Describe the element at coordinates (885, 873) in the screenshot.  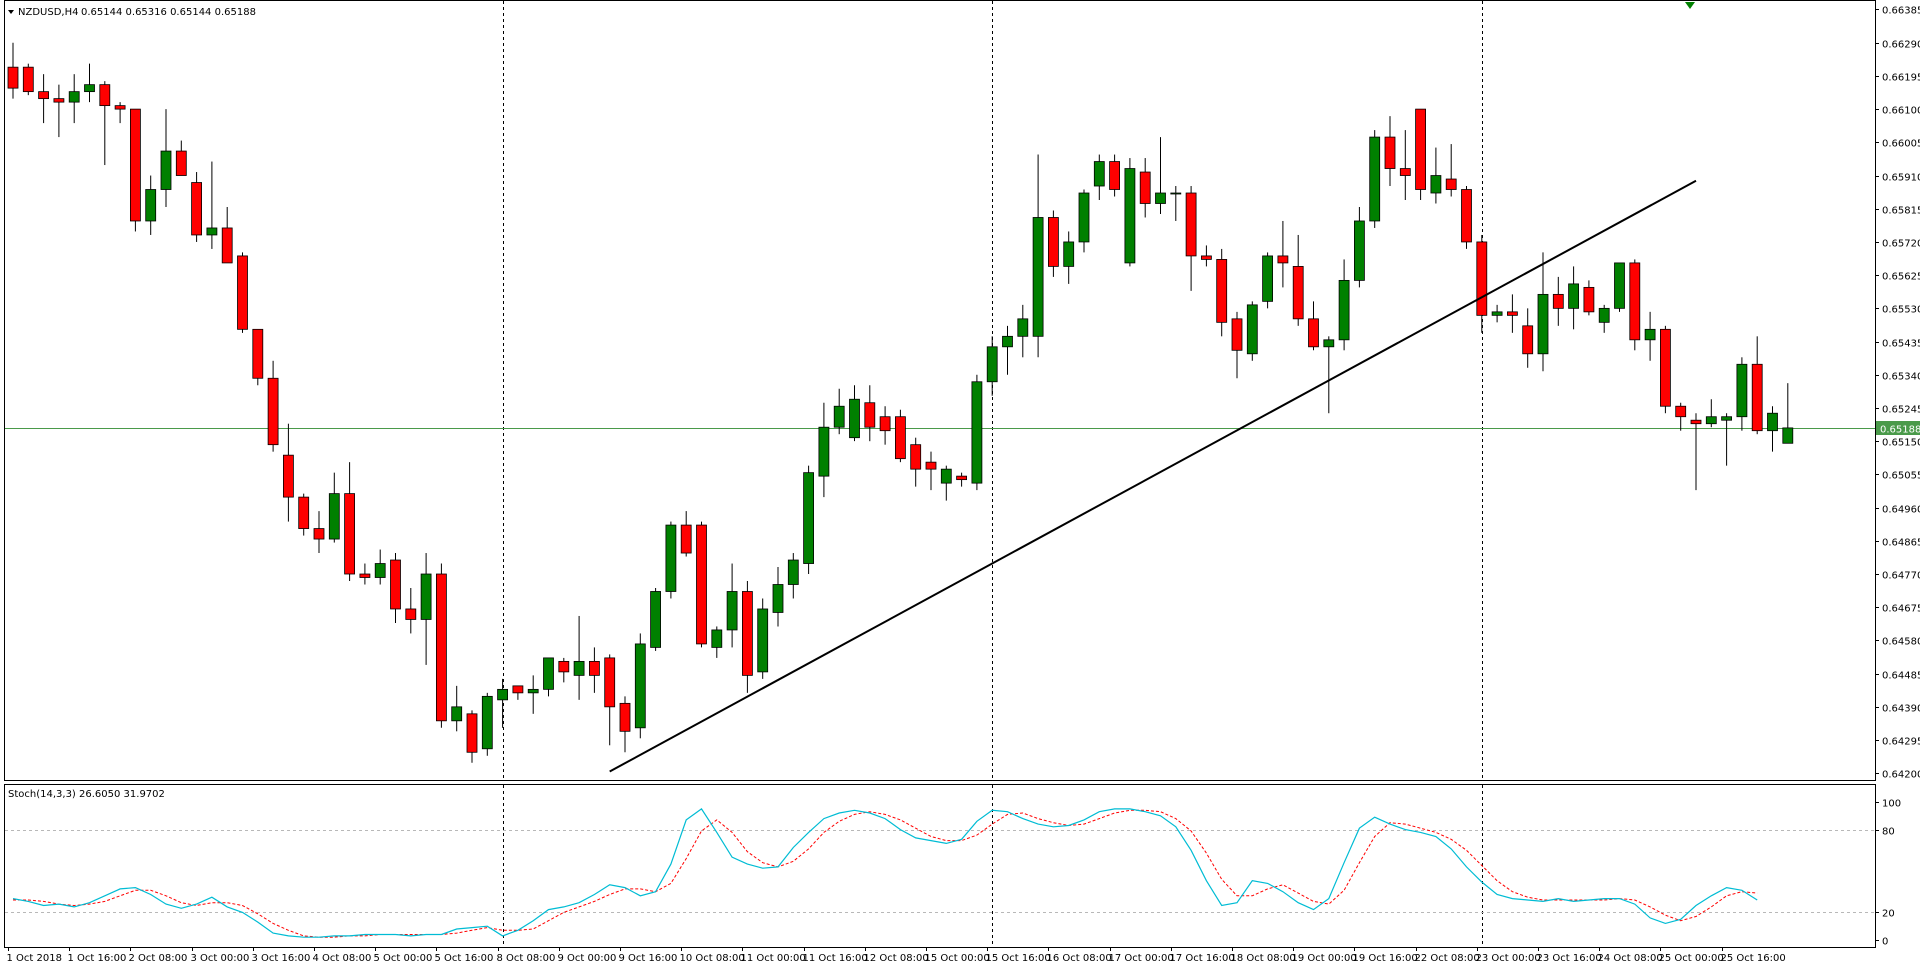
I see `stochastic-signal-line` at that location.